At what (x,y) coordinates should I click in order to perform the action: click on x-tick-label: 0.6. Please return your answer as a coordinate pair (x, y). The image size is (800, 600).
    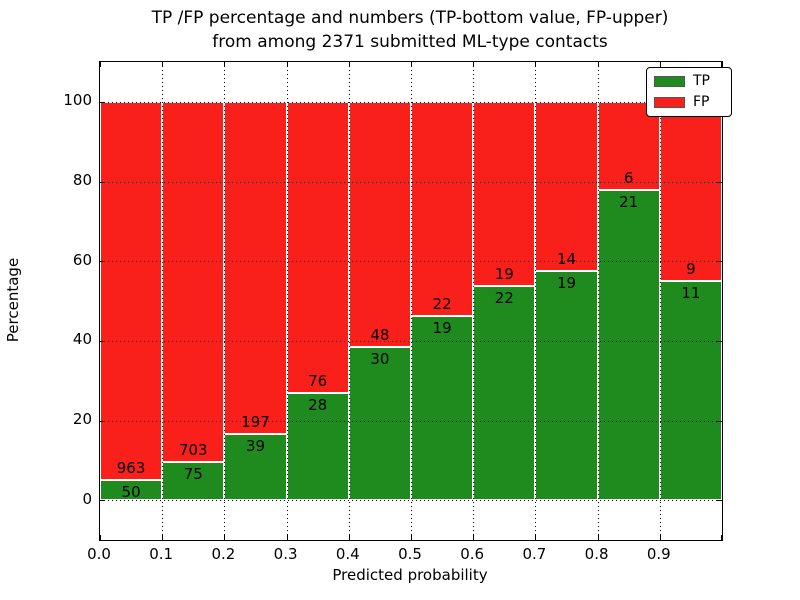
    Looking at the image, I should click on (472, 554).